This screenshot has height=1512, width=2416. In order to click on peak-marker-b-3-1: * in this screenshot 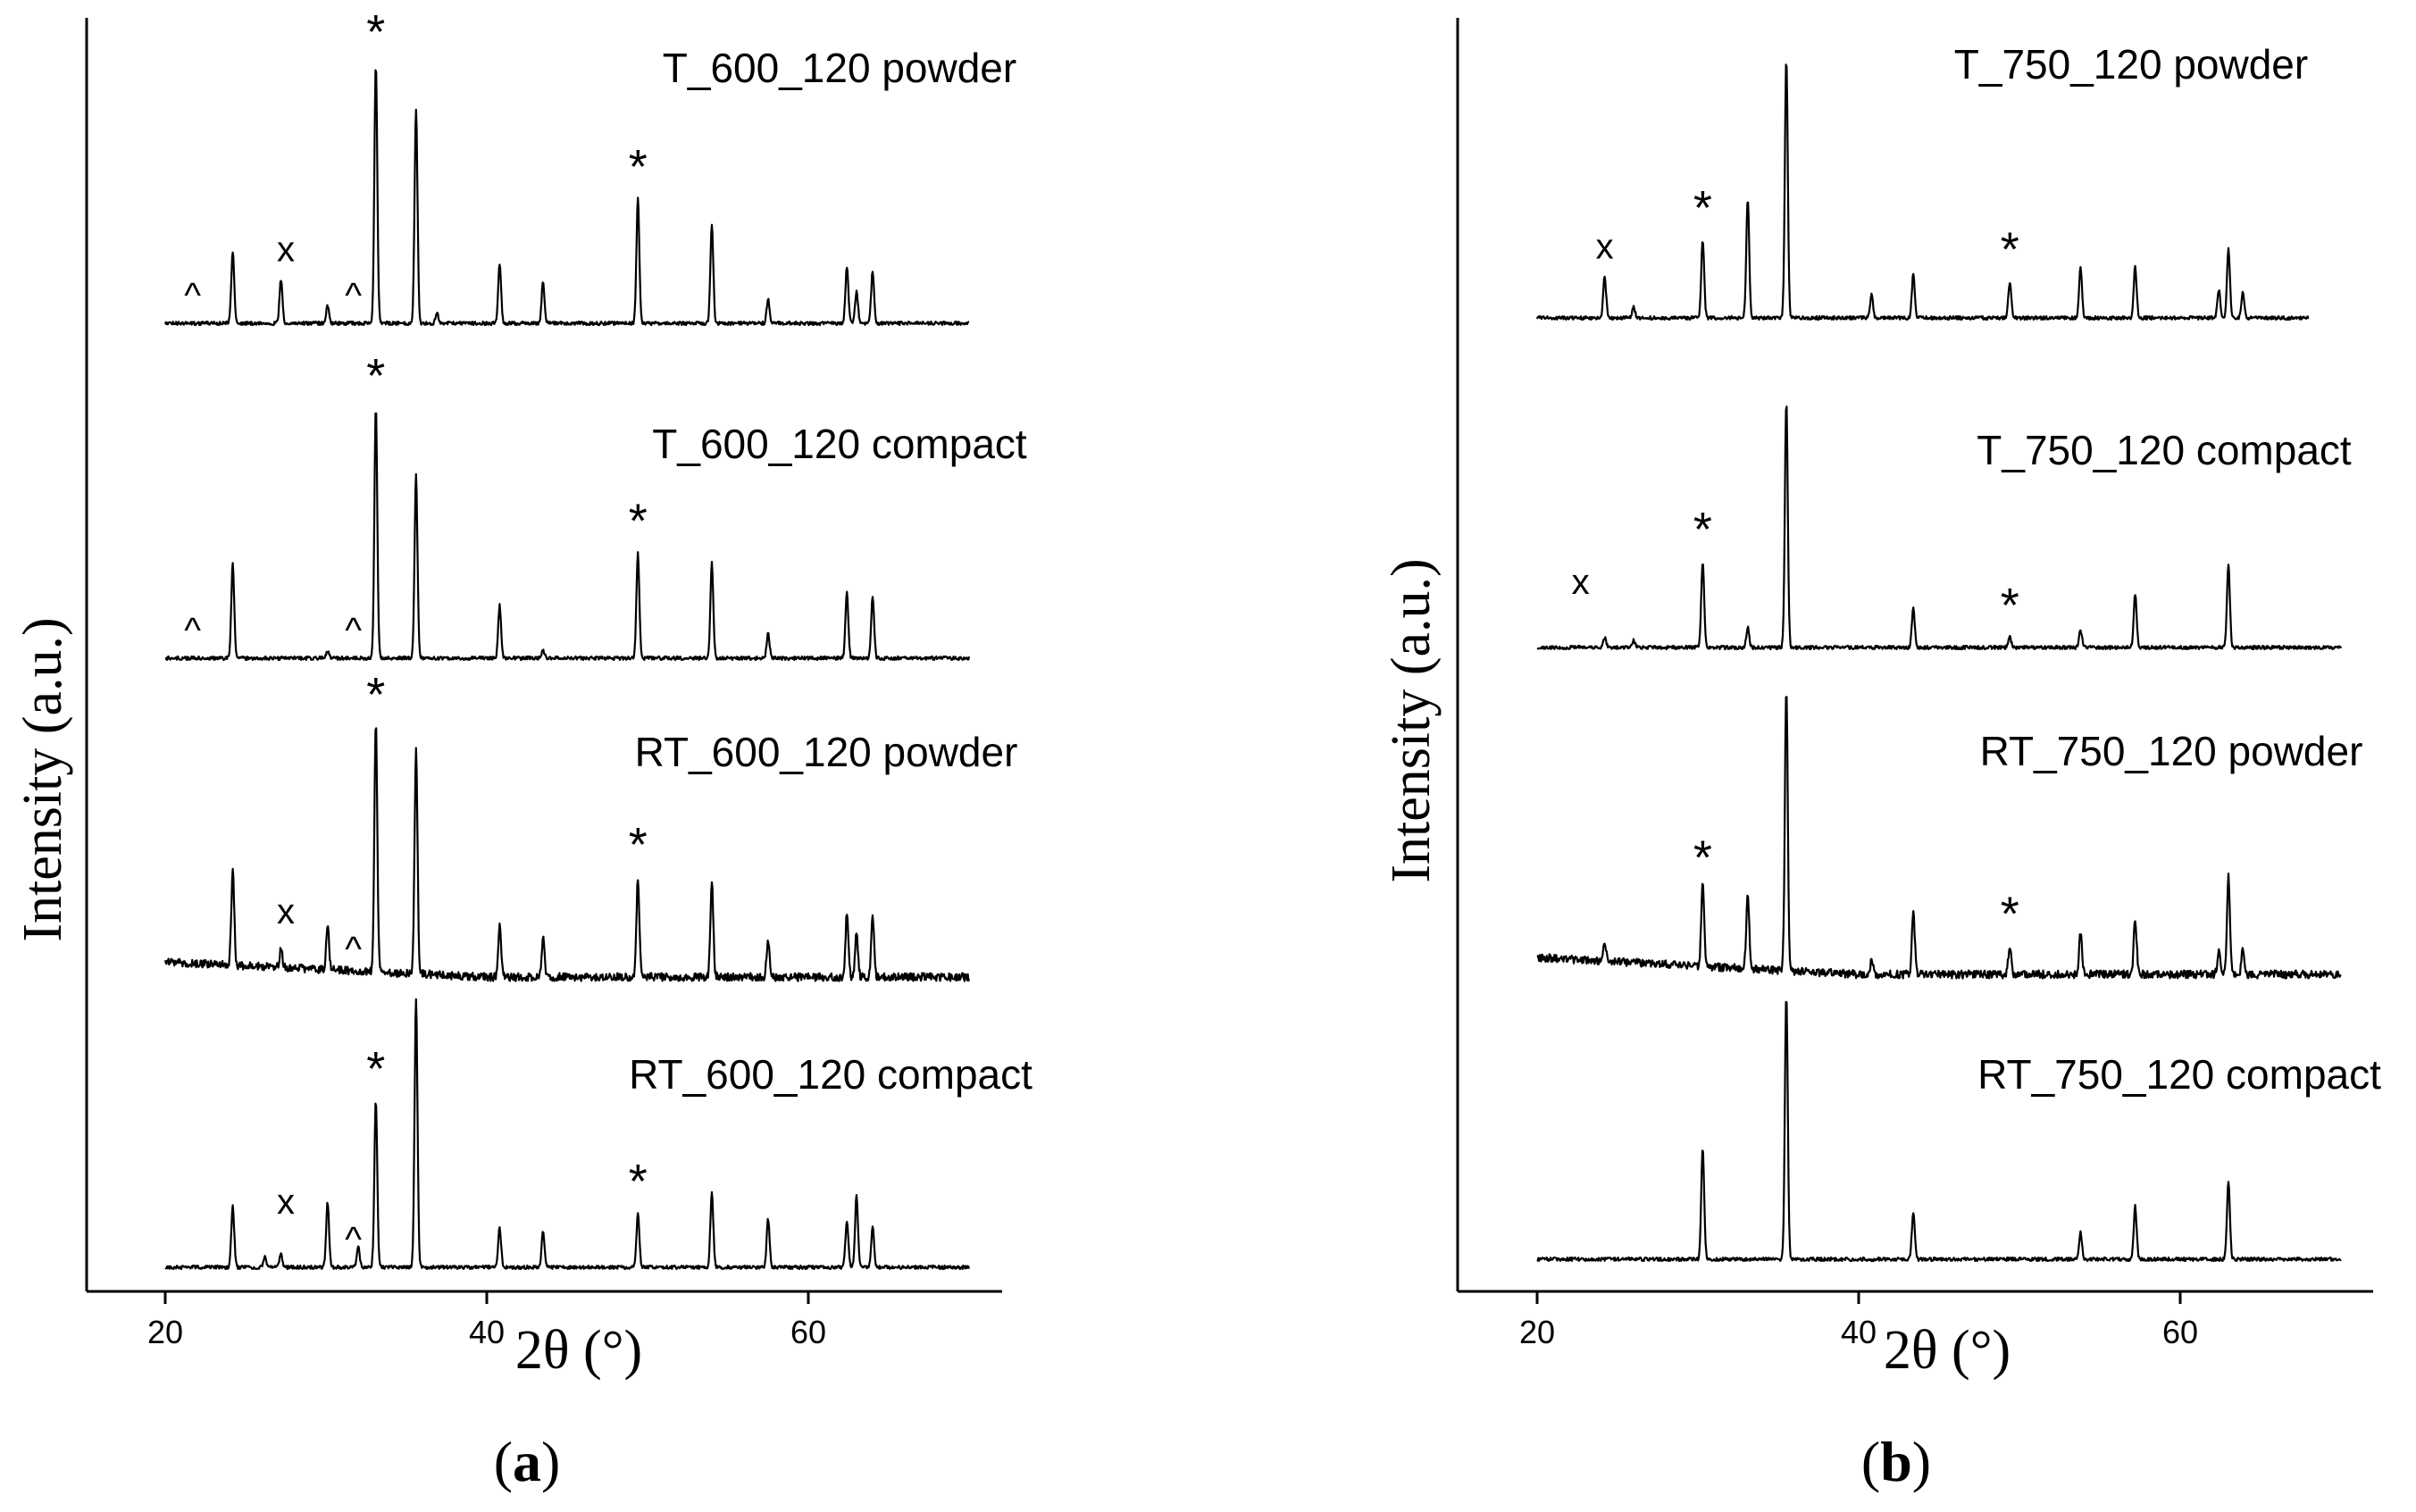, I will do `click(1702, 858)`.